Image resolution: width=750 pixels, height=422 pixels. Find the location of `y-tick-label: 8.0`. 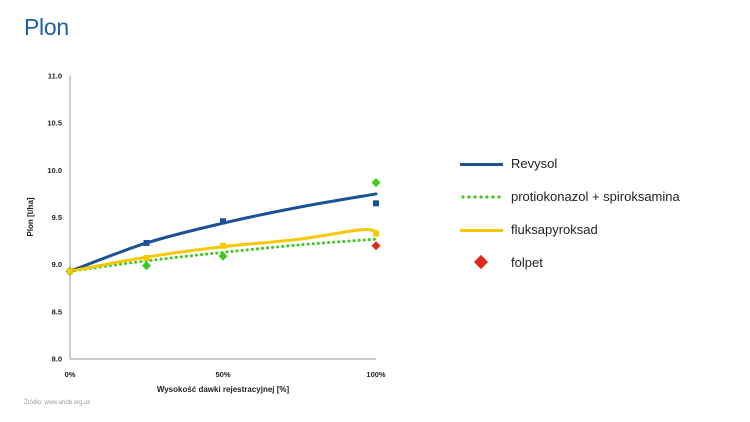

y-tick-label: 8.0 is located at coordinates (57, 359).